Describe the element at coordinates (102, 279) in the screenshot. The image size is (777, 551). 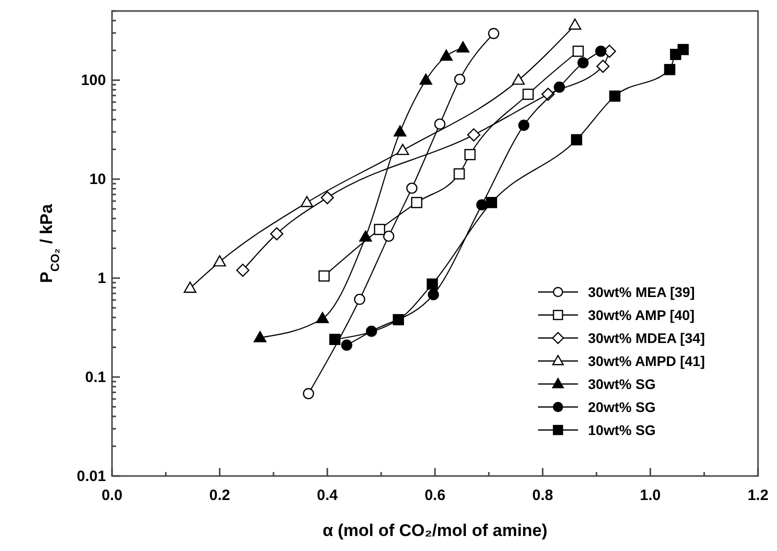
I see `y-tick-label: 1` at that location.